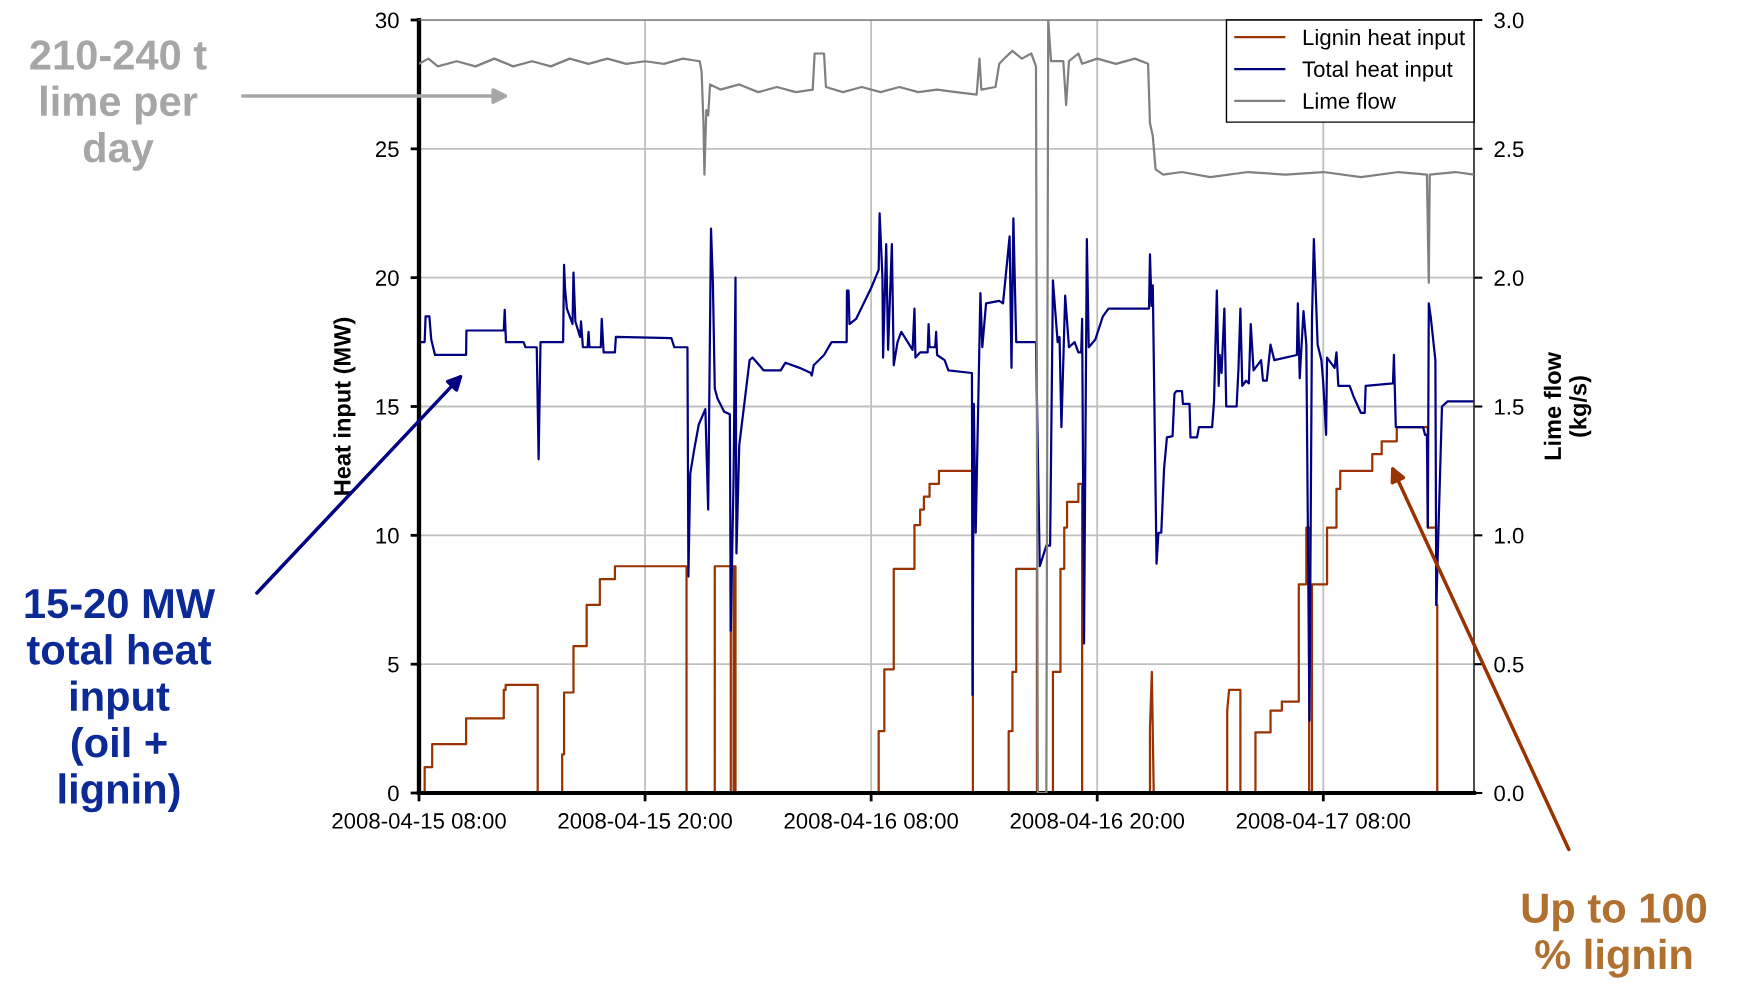 The height and width of the screenshot is (992, 1738). Describe the element at coordinates (419, 821) in the screenshot. I see `x-tick-label: 2008-04-15 08:00` at that location.